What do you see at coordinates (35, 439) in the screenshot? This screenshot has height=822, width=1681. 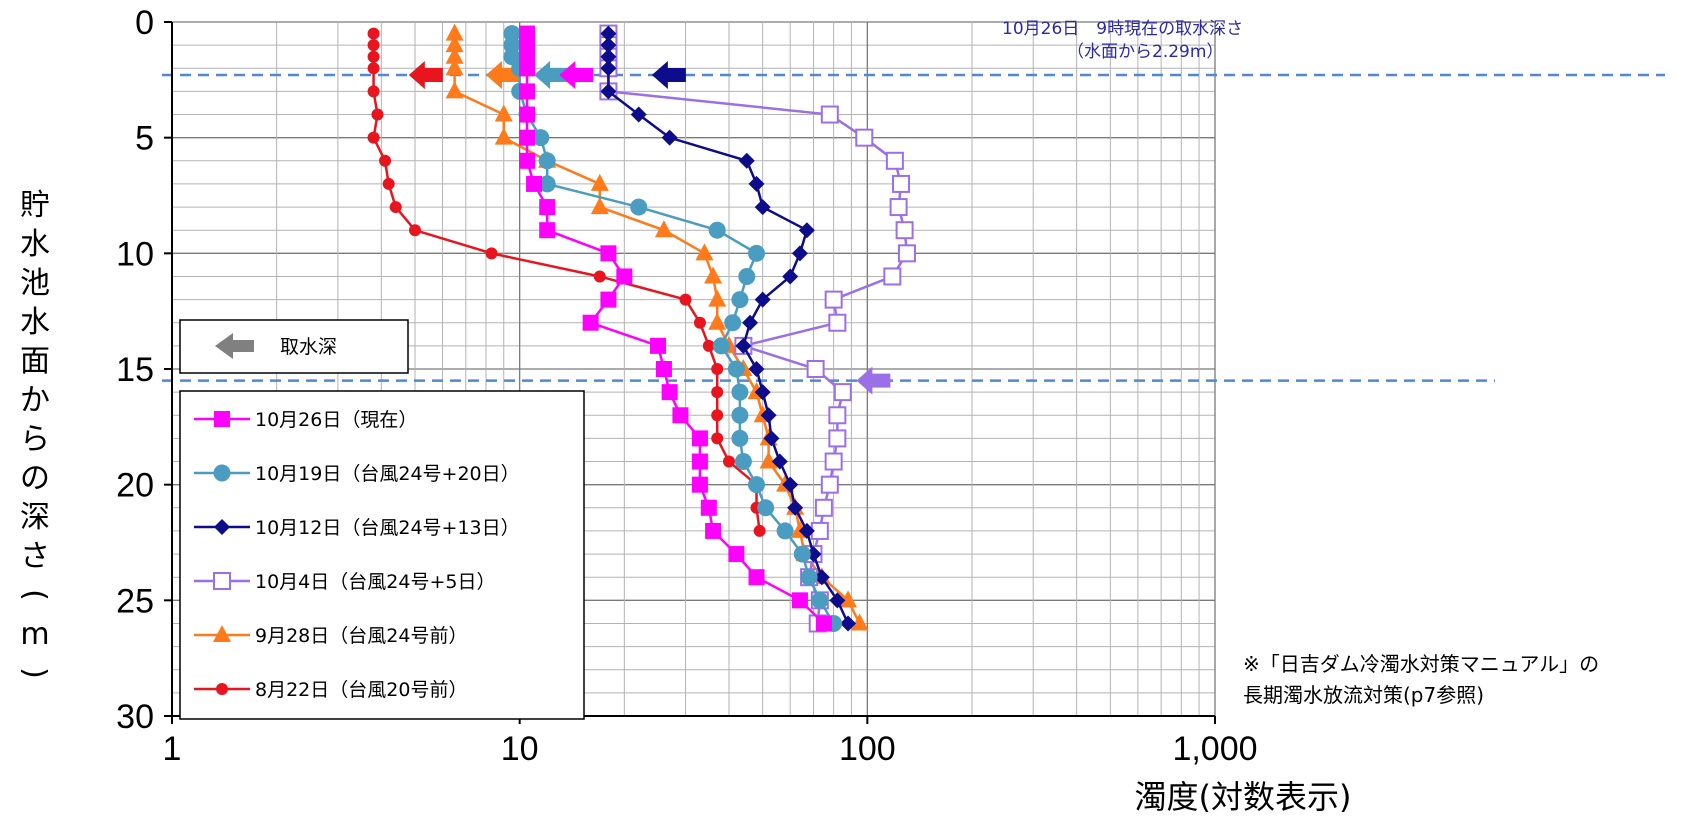 I see `y-axis-label-char: ら` at bounding box center [35, 439].